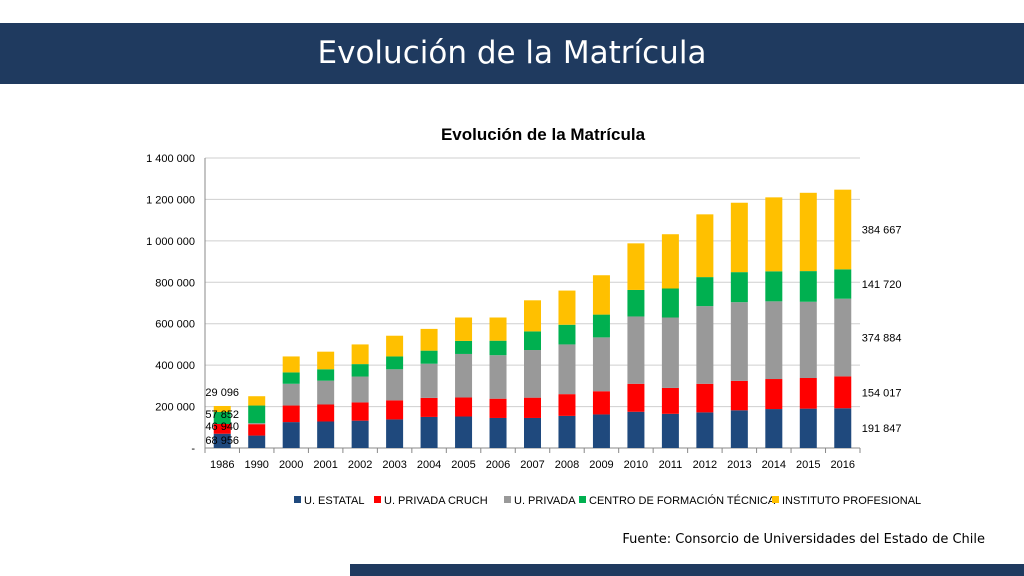 This screenshot has height=576, width=1024. Describe the element at coordinates (843, 465) in the screenshot. I see `x-tick-label: 2016` at that location.